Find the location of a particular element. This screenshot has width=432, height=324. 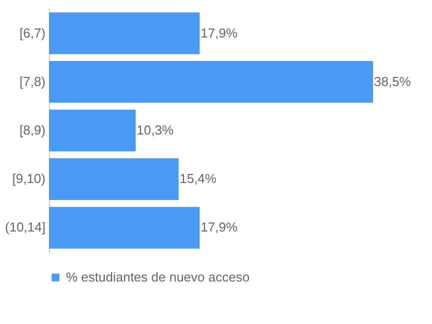

y-tick-label: [6,7) is located at coordinates (32, 32).